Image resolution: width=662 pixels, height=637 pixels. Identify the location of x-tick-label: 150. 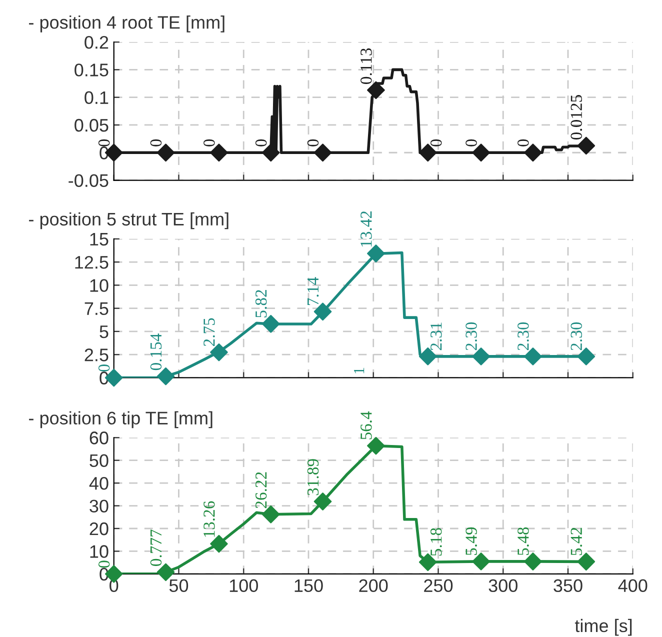
(308, 585).